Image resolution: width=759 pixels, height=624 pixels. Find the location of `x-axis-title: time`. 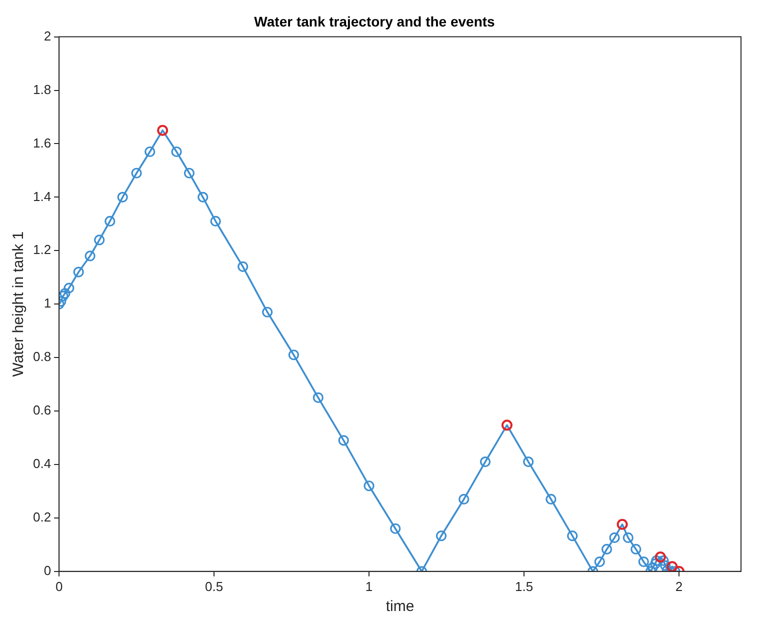

x-axis-title: time is located at coordinates (400, 607).